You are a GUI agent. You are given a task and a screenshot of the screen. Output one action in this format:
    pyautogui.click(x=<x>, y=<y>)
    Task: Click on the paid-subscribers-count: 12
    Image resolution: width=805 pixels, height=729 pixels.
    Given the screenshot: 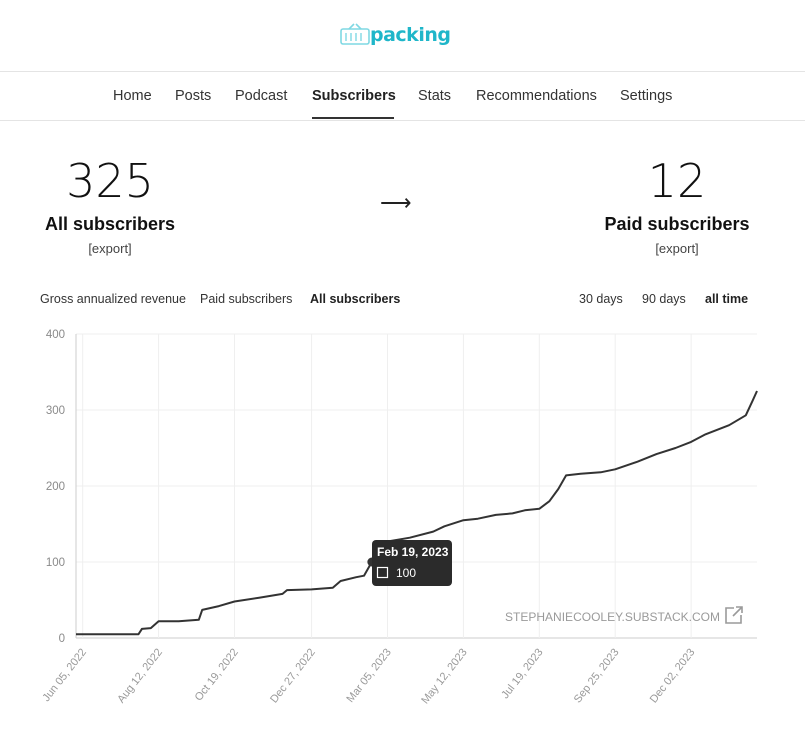 What is the action you would take?
    pyautogui.click(x=677, y=181)
    